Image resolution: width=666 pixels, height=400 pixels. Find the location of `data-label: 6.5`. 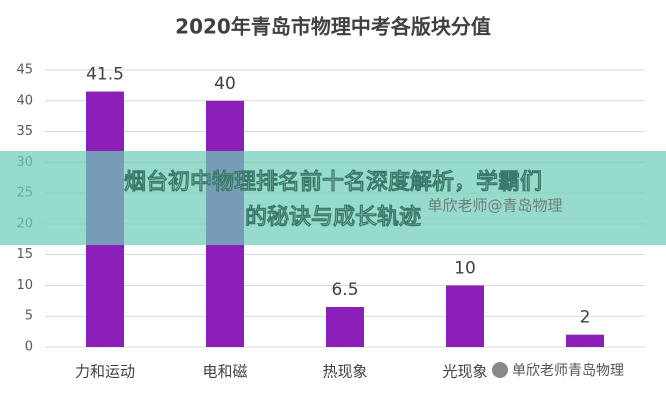

data-label: 6.5 is located at coordinates (344, 290).